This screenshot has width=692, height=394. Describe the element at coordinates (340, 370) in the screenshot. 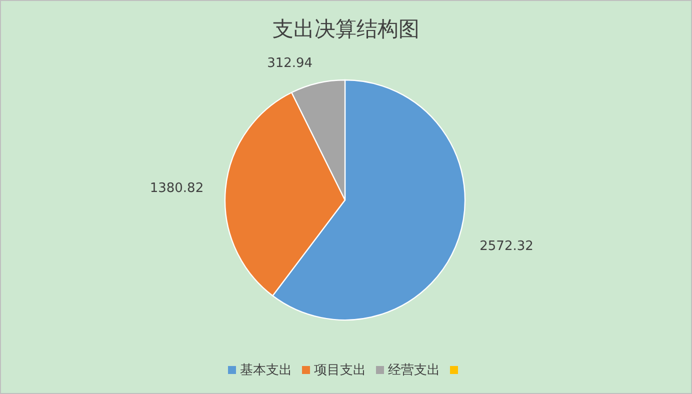

I see `legend-label: 项目支出` at that location.